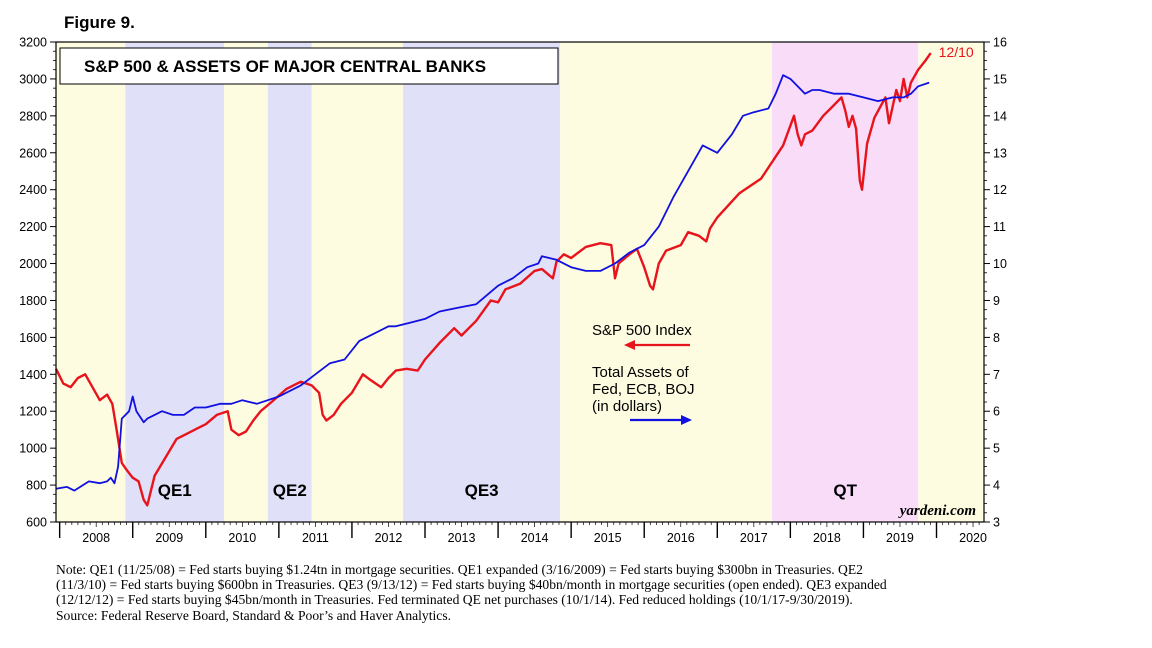 This screenshot has height=648, width=1152. What do you see at coordinates (1000, 43) in the screenshot?
I see `right-axis-label: 16` at bounding box center [1000, 43].